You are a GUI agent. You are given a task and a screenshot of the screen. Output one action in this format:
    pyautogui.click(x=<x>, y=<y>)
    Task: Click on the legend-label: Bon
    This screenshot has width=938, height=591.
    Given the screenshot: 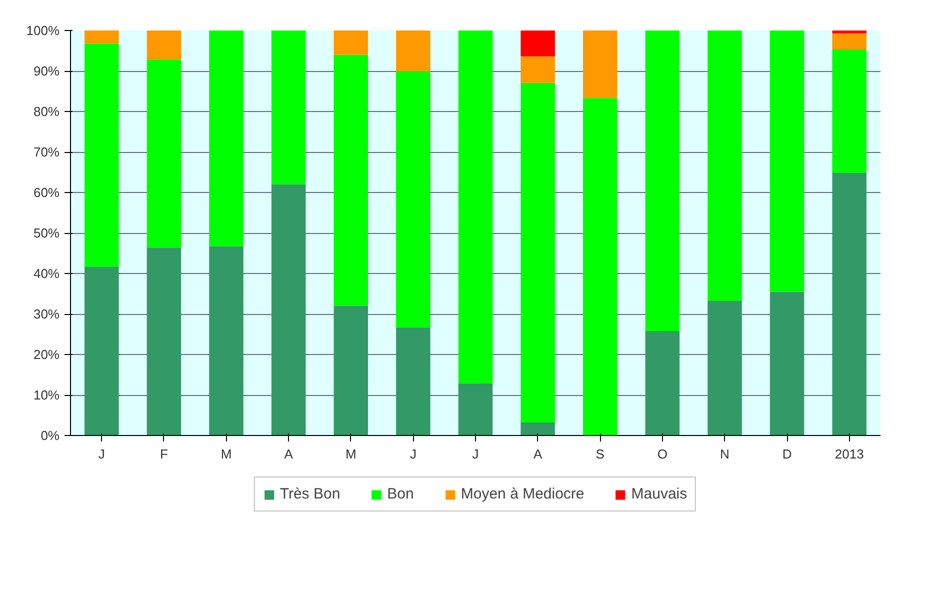 What is the action you would take?
    pyautogui.click(x=400, y=494)
    